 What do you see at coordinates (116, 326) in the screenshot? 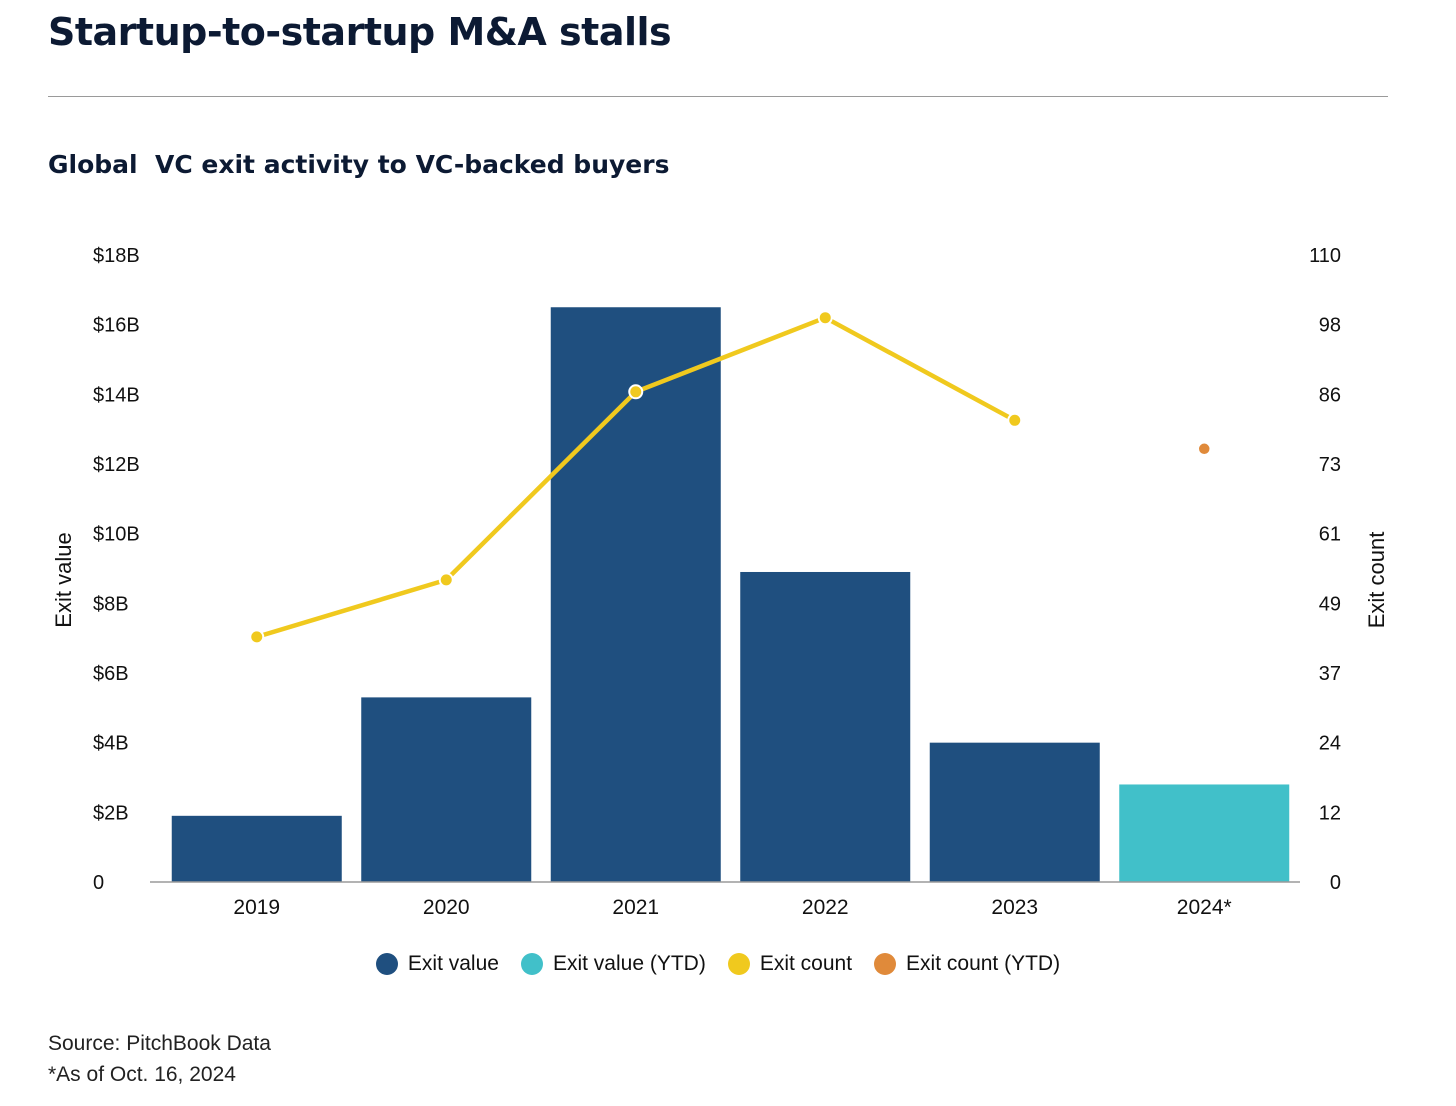
I see `left-tick-label: $16B` at bounding box center [116, 326].